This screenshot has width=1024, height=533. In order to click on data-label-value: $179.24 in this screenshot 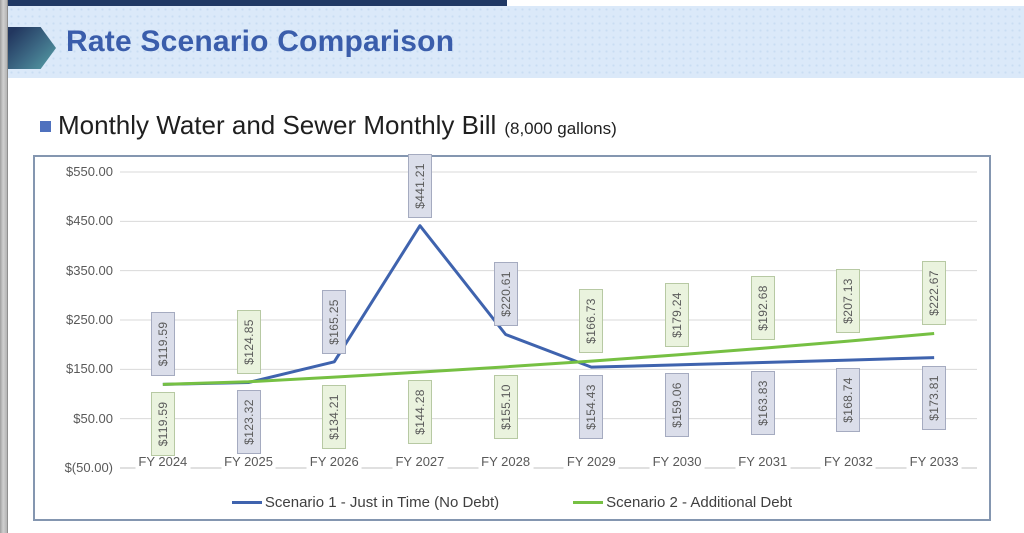, I will do `click(677, 315)`.